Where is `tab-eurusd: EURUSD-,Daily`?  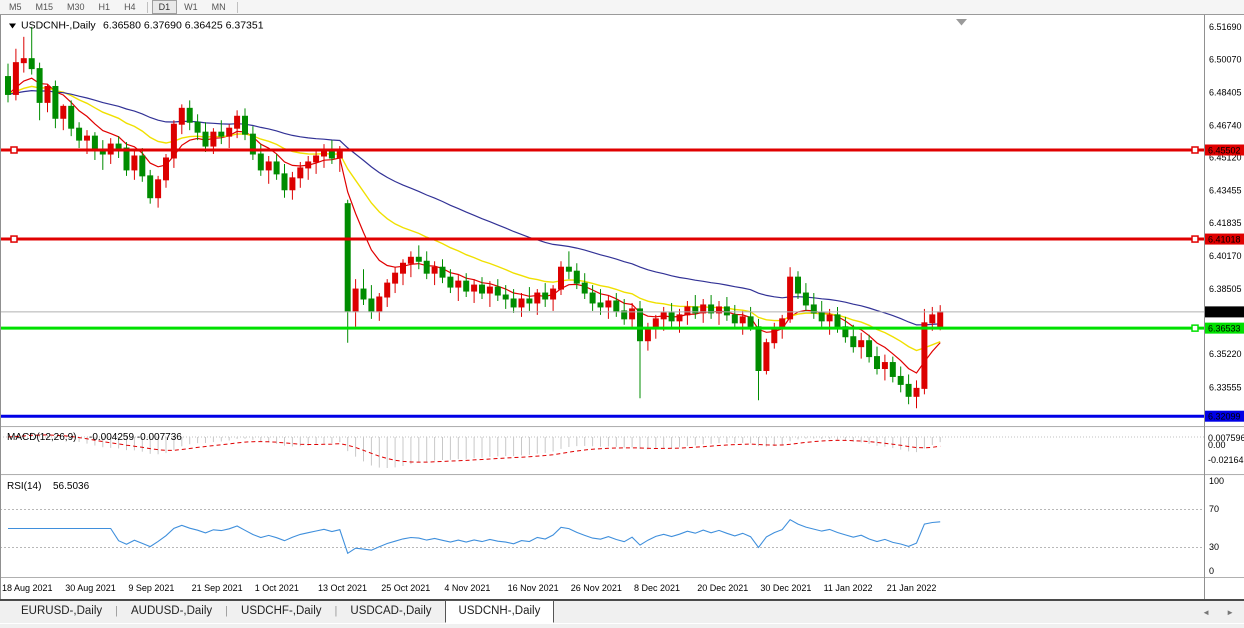 tab-eurusd: EURUSD-,Daily is located at coordinates (62, 611).